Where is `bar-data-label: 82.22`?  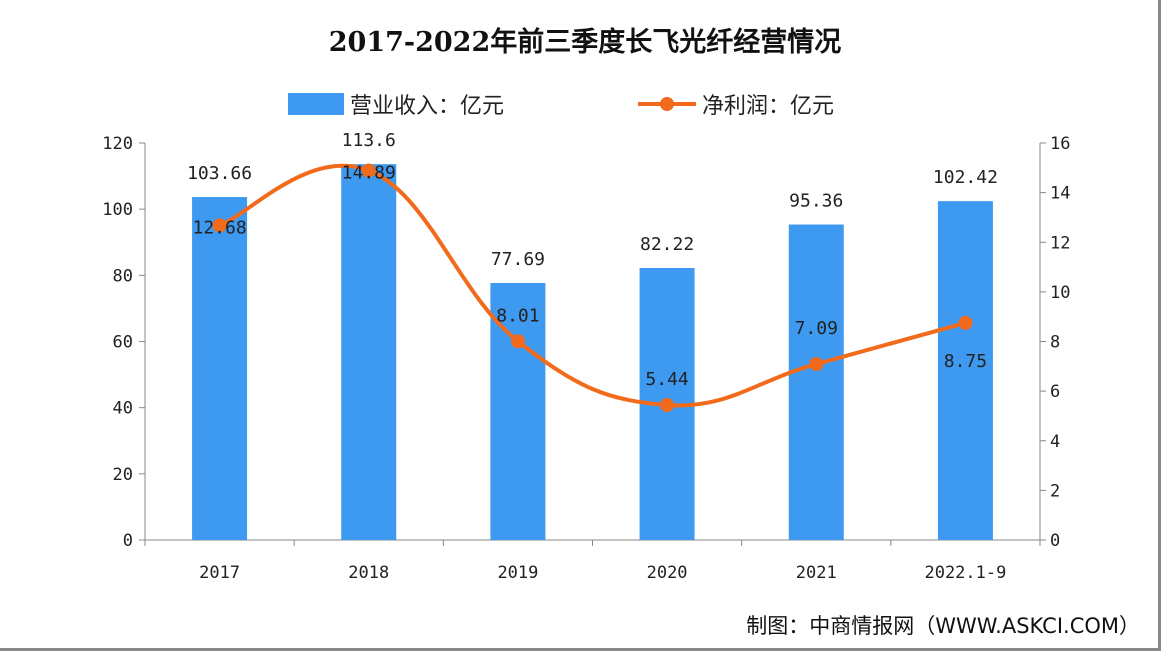 bar-data-label: 82.22 is located at coordinates (667, 244).